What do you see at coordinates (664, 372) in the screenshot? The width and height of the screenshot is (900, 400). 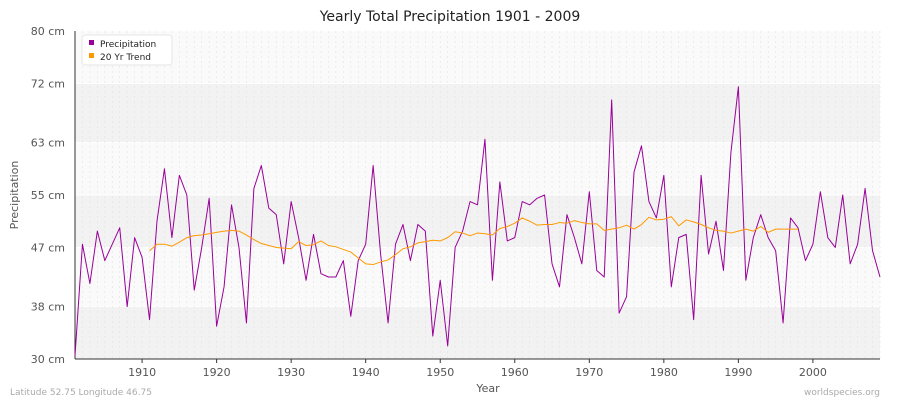 I see `x-tick-label: 1980` at bounding box center [664, 372].